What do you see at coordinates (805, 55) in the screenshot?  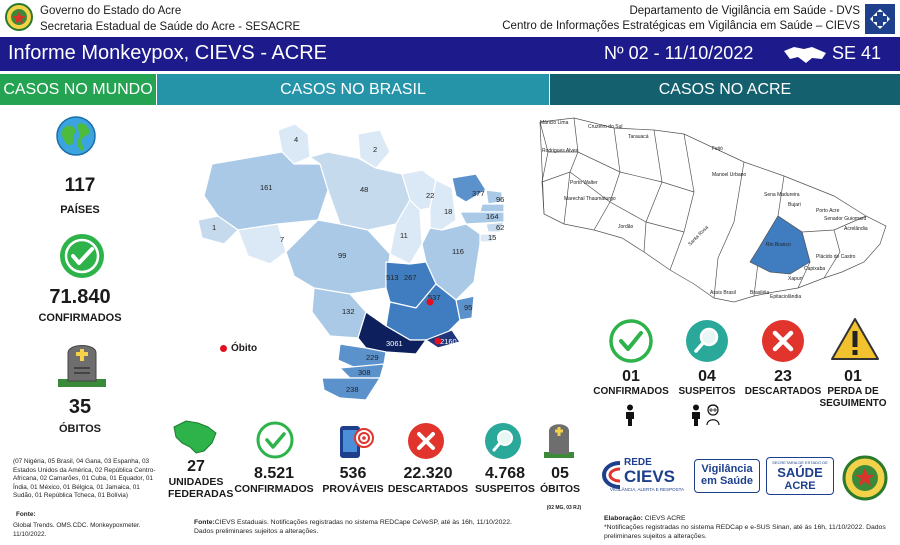 I see `acre-map-icon` at bounding box center [805, 55].